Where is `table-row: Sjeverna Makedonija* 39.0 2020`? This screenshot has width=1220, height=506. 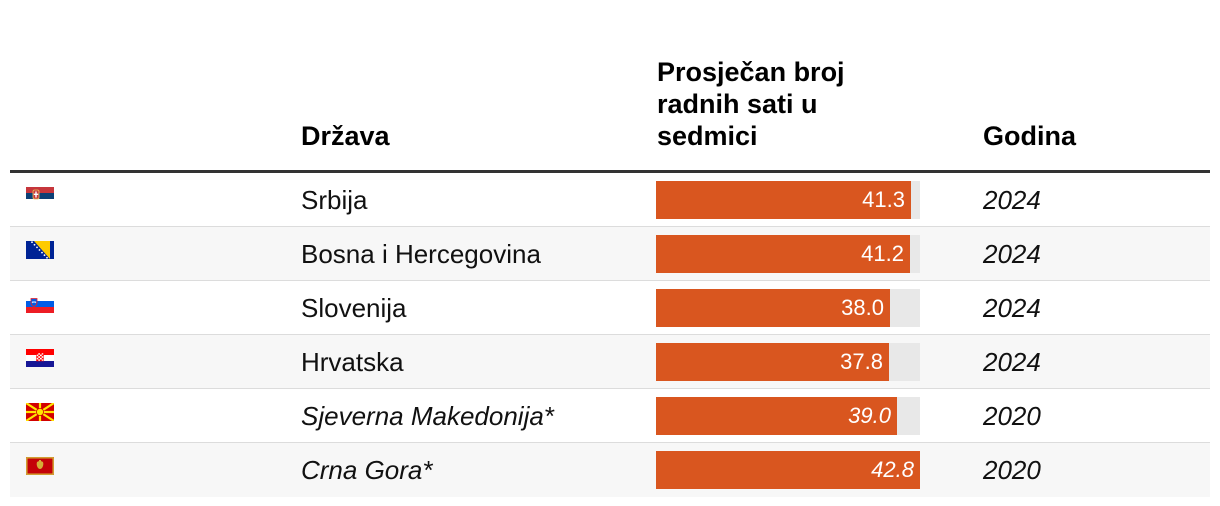 table-row: Sjeverna Makedonija* 39.0 2020 is located at coordinates (610, 416).